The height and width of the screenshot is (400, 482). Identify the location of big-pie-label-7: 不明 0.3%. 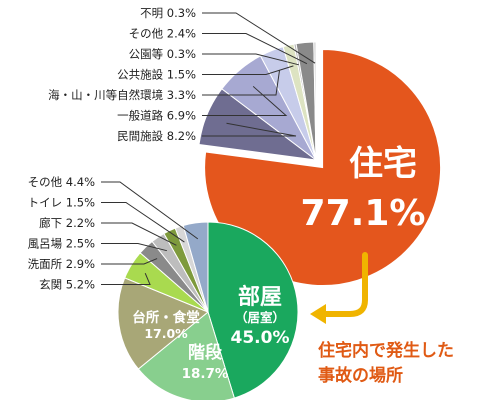
(168, 13).